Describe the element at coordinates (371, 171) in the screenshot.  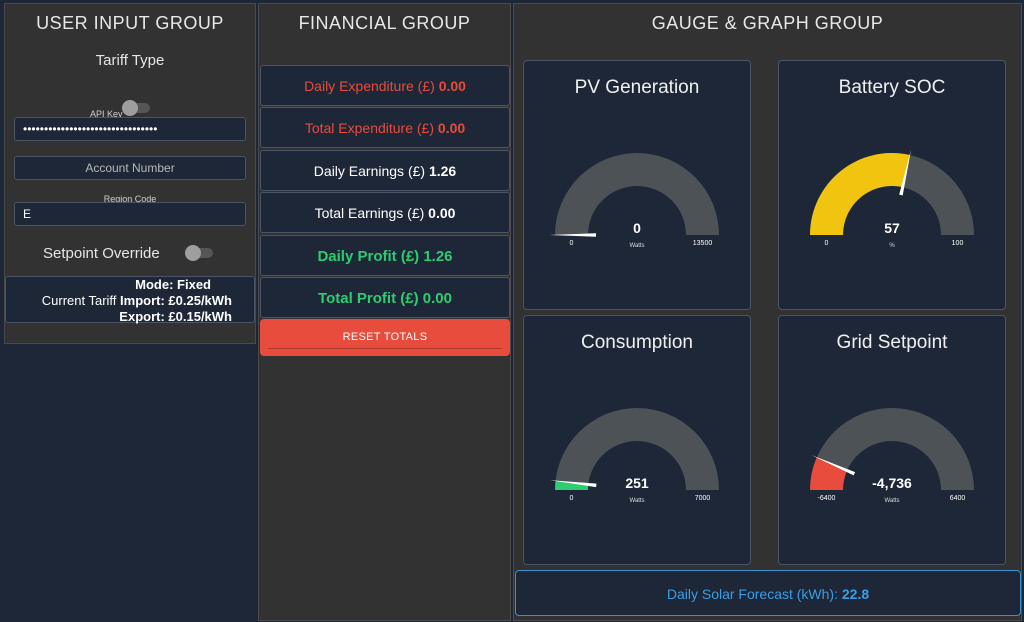
I see `daily-earnings-label: Daily Earnings (£)` at that location.